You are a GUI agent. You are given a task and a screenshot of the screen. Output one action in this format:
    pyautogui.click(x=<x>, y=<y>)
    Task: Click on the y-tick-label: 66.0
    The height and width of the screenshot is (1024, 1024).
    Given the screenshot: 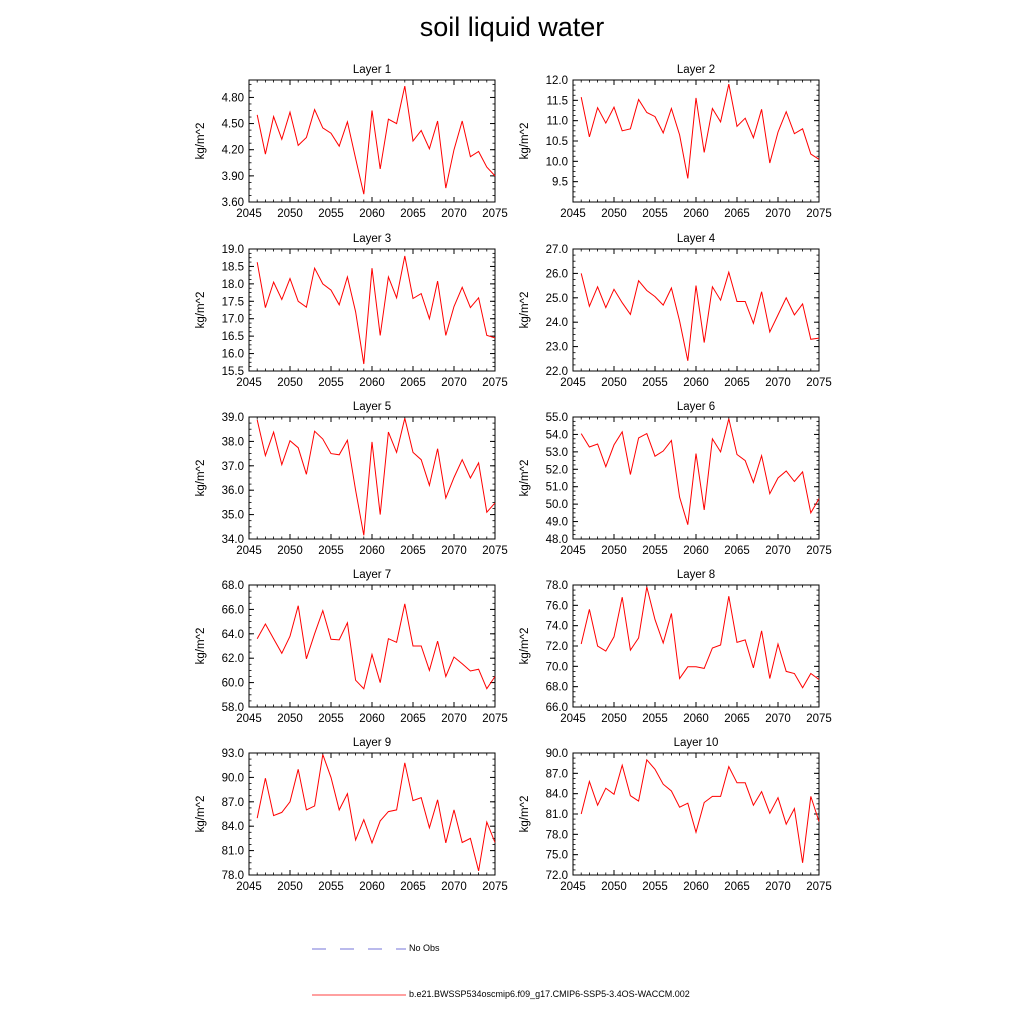 What is the action you would take?
    pyautogui.click(x=233, y=610)
    